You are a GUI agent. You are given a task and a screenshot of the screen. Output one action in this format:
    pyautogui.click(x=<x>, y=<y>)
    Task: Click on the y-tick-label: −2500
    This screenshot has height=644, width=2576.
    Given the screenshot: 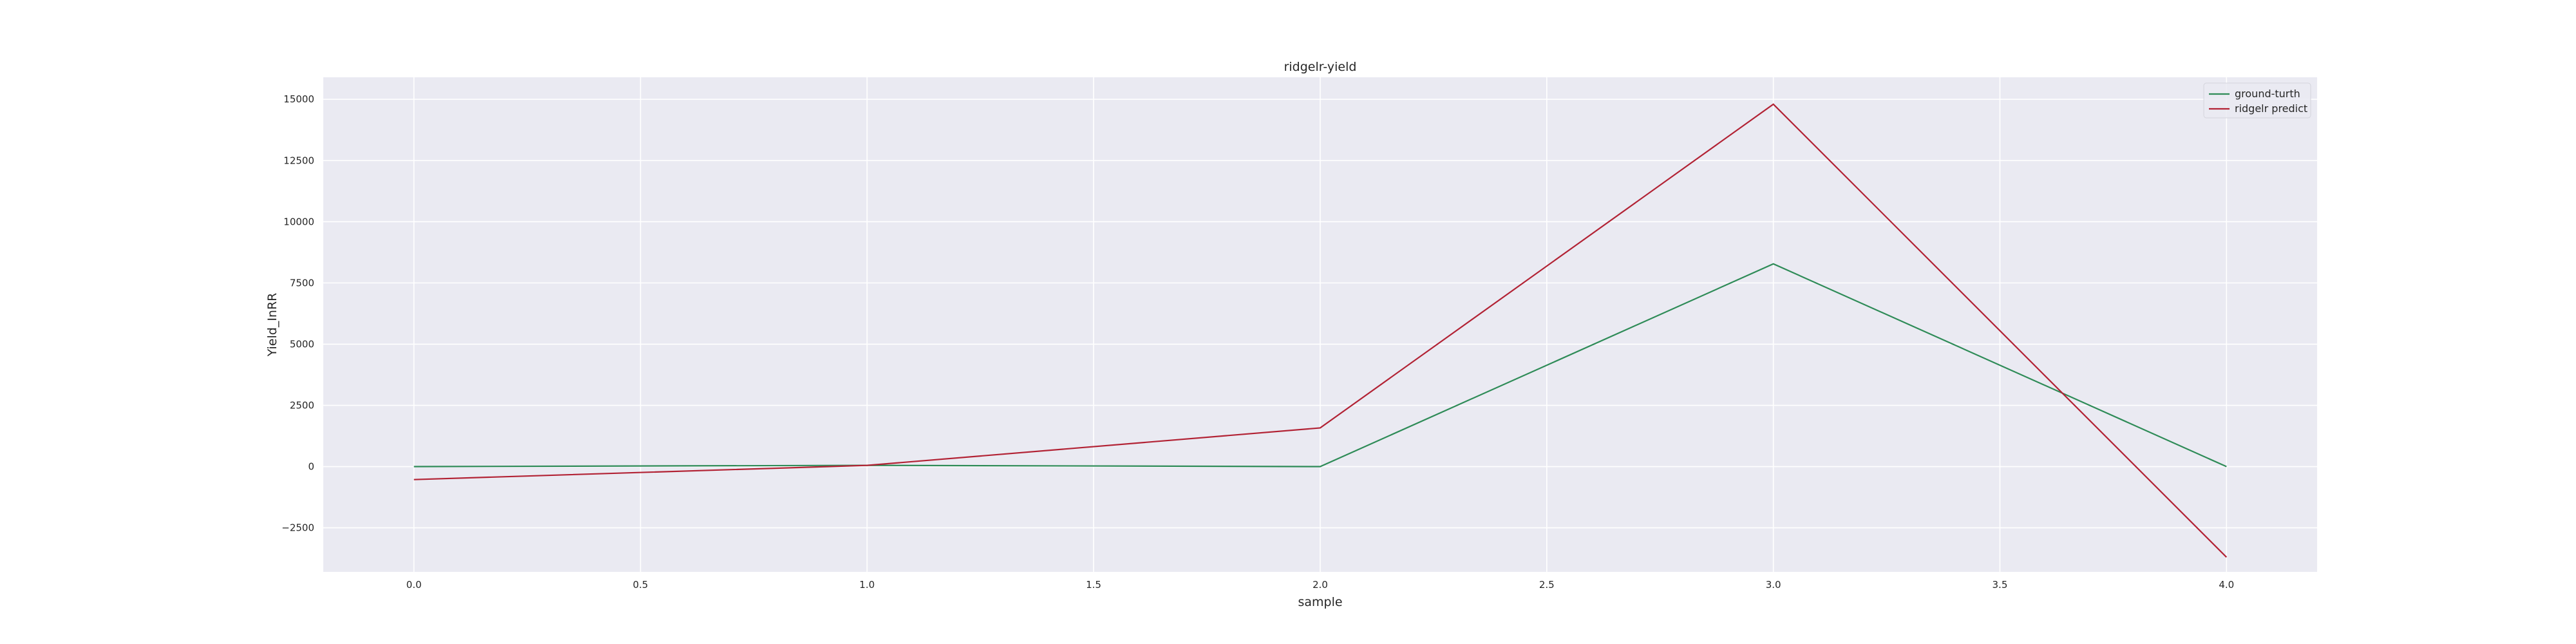 What is the action you would take?
    pyautogui.click(x=297, y=528)
    